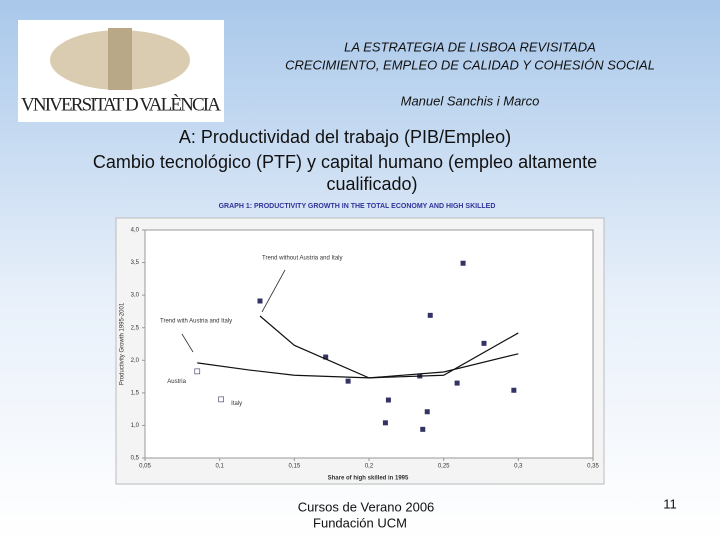 This screenshot has width=720, height=545. What do you see at coordinates (135, 361) in the screenshot?
I see `y-tick-label: 2,0` at bounding box center [135, 361].